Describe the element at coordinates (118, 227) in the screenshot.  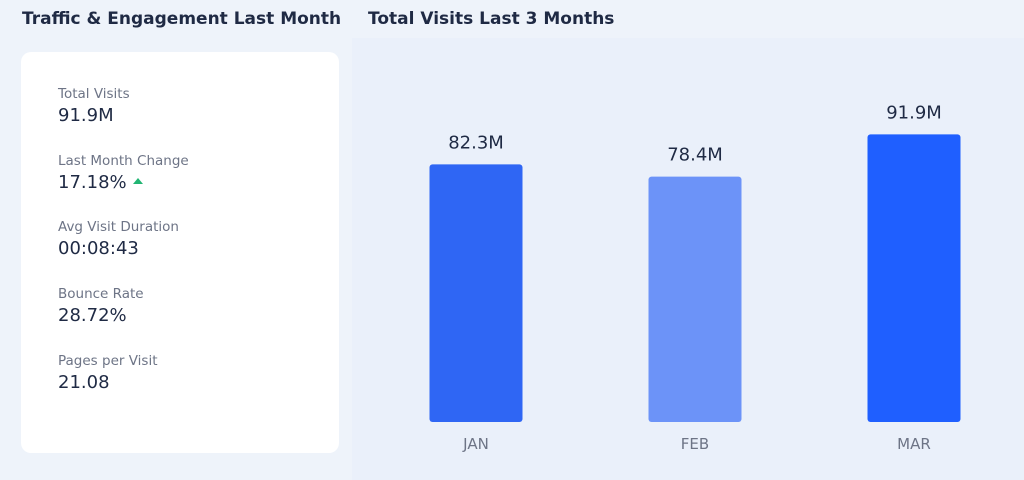
I see `metric-label: Avg Visit Duration` at that location.